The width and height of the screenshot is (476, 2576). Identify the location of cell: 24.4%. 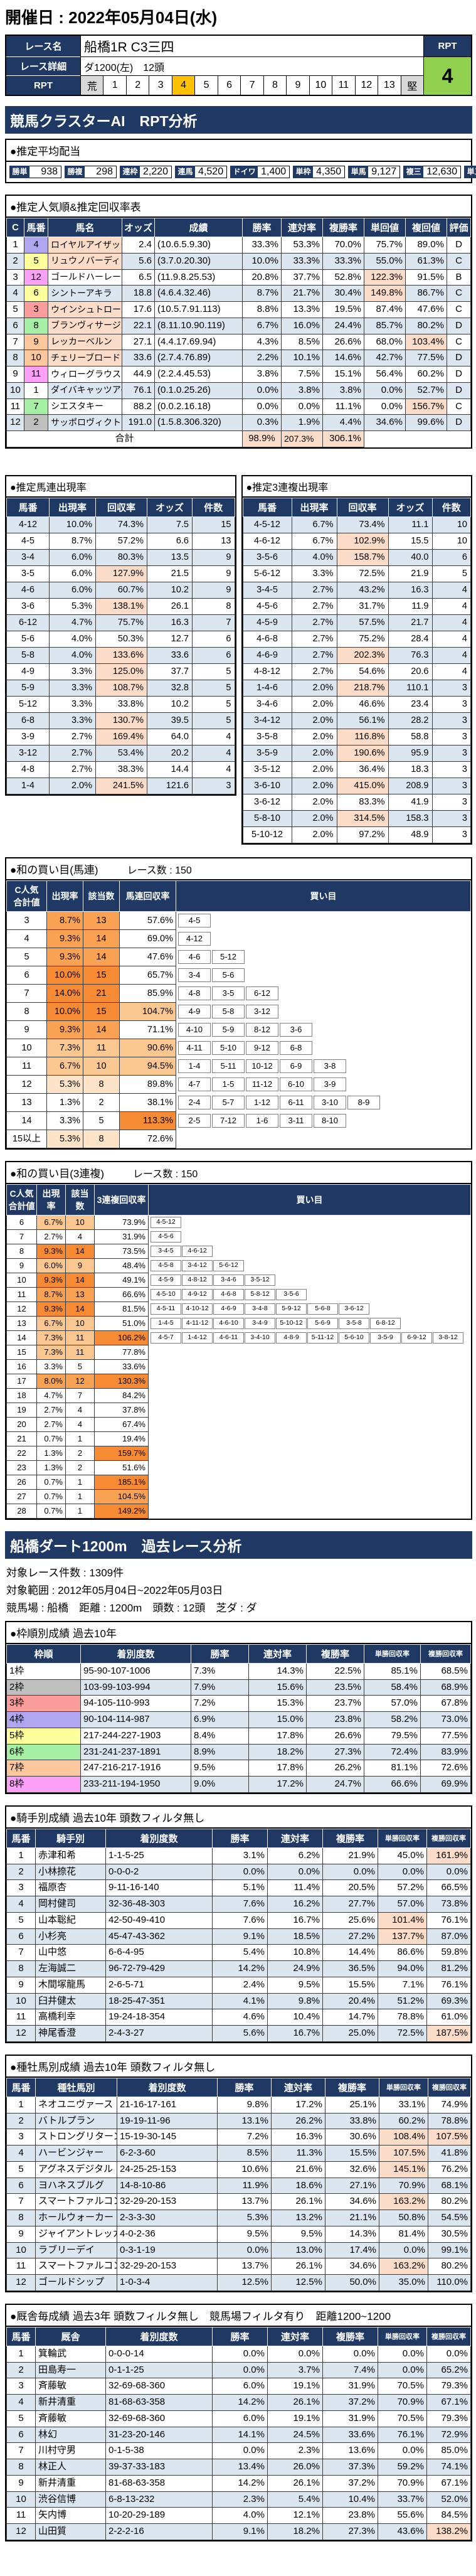
(343, 325).